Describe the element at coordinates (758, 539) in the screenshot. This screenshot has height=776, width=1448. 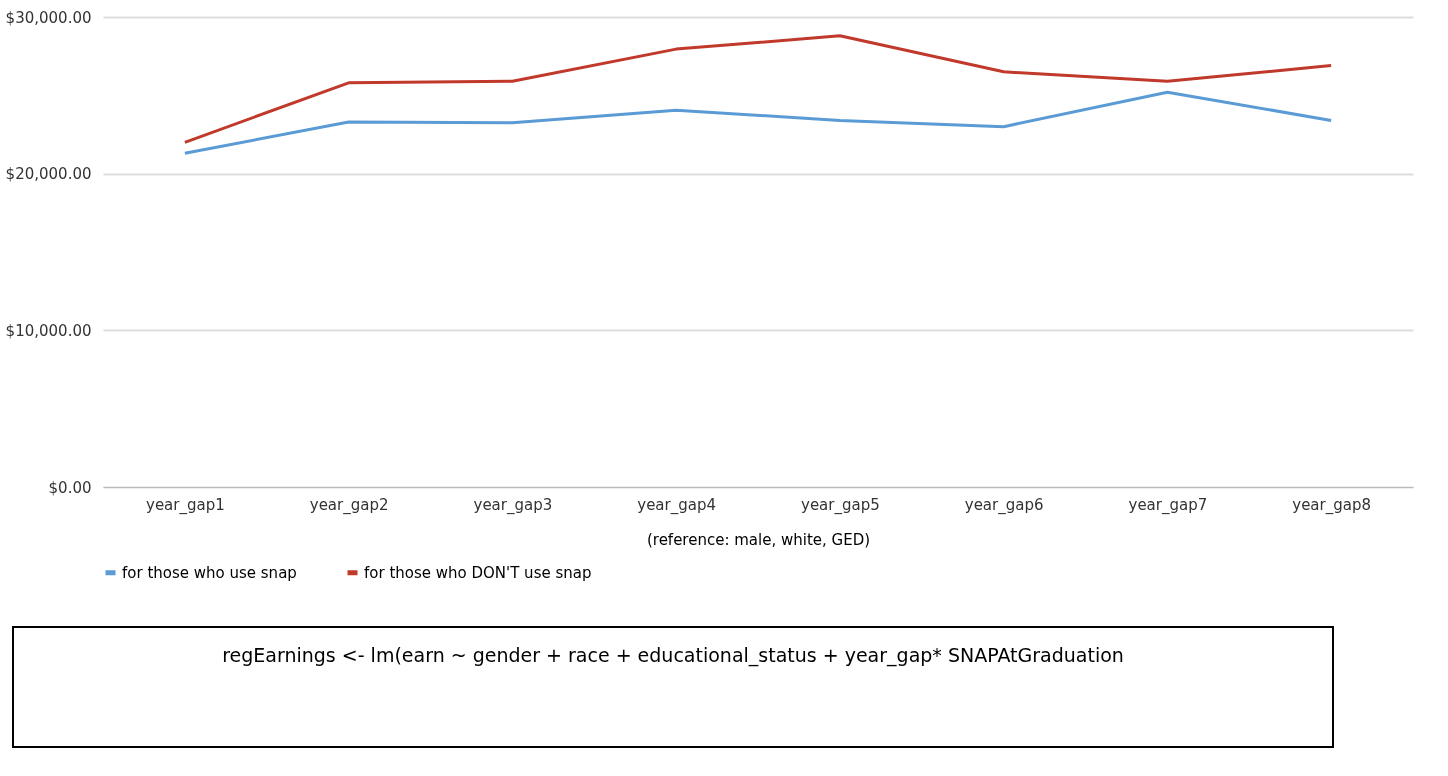
I see `x-axis-title: (reference: male, white, GED)` at that location.